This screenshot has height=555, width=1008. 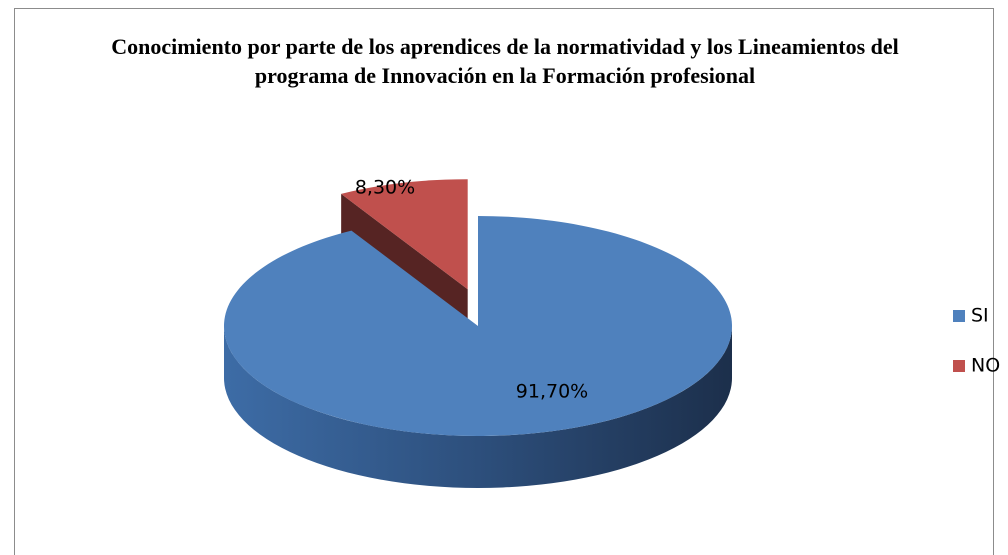 I want to click on legend-label: SI, so click(x=980, y=316).